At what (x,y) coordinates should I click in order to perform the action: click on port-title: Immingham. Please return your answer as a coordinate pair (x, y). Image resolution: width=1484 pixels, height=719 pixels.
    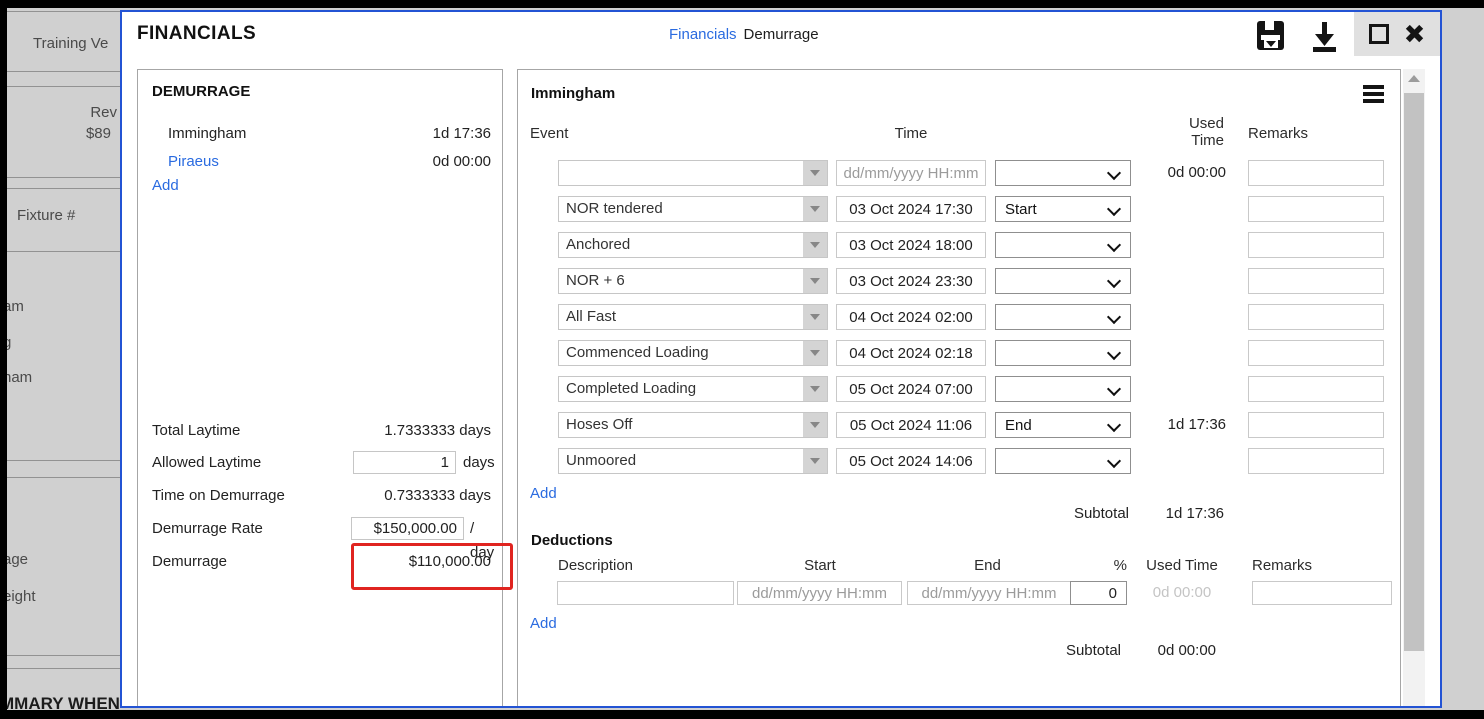
    Looking at the image, I should click on (573, 93).